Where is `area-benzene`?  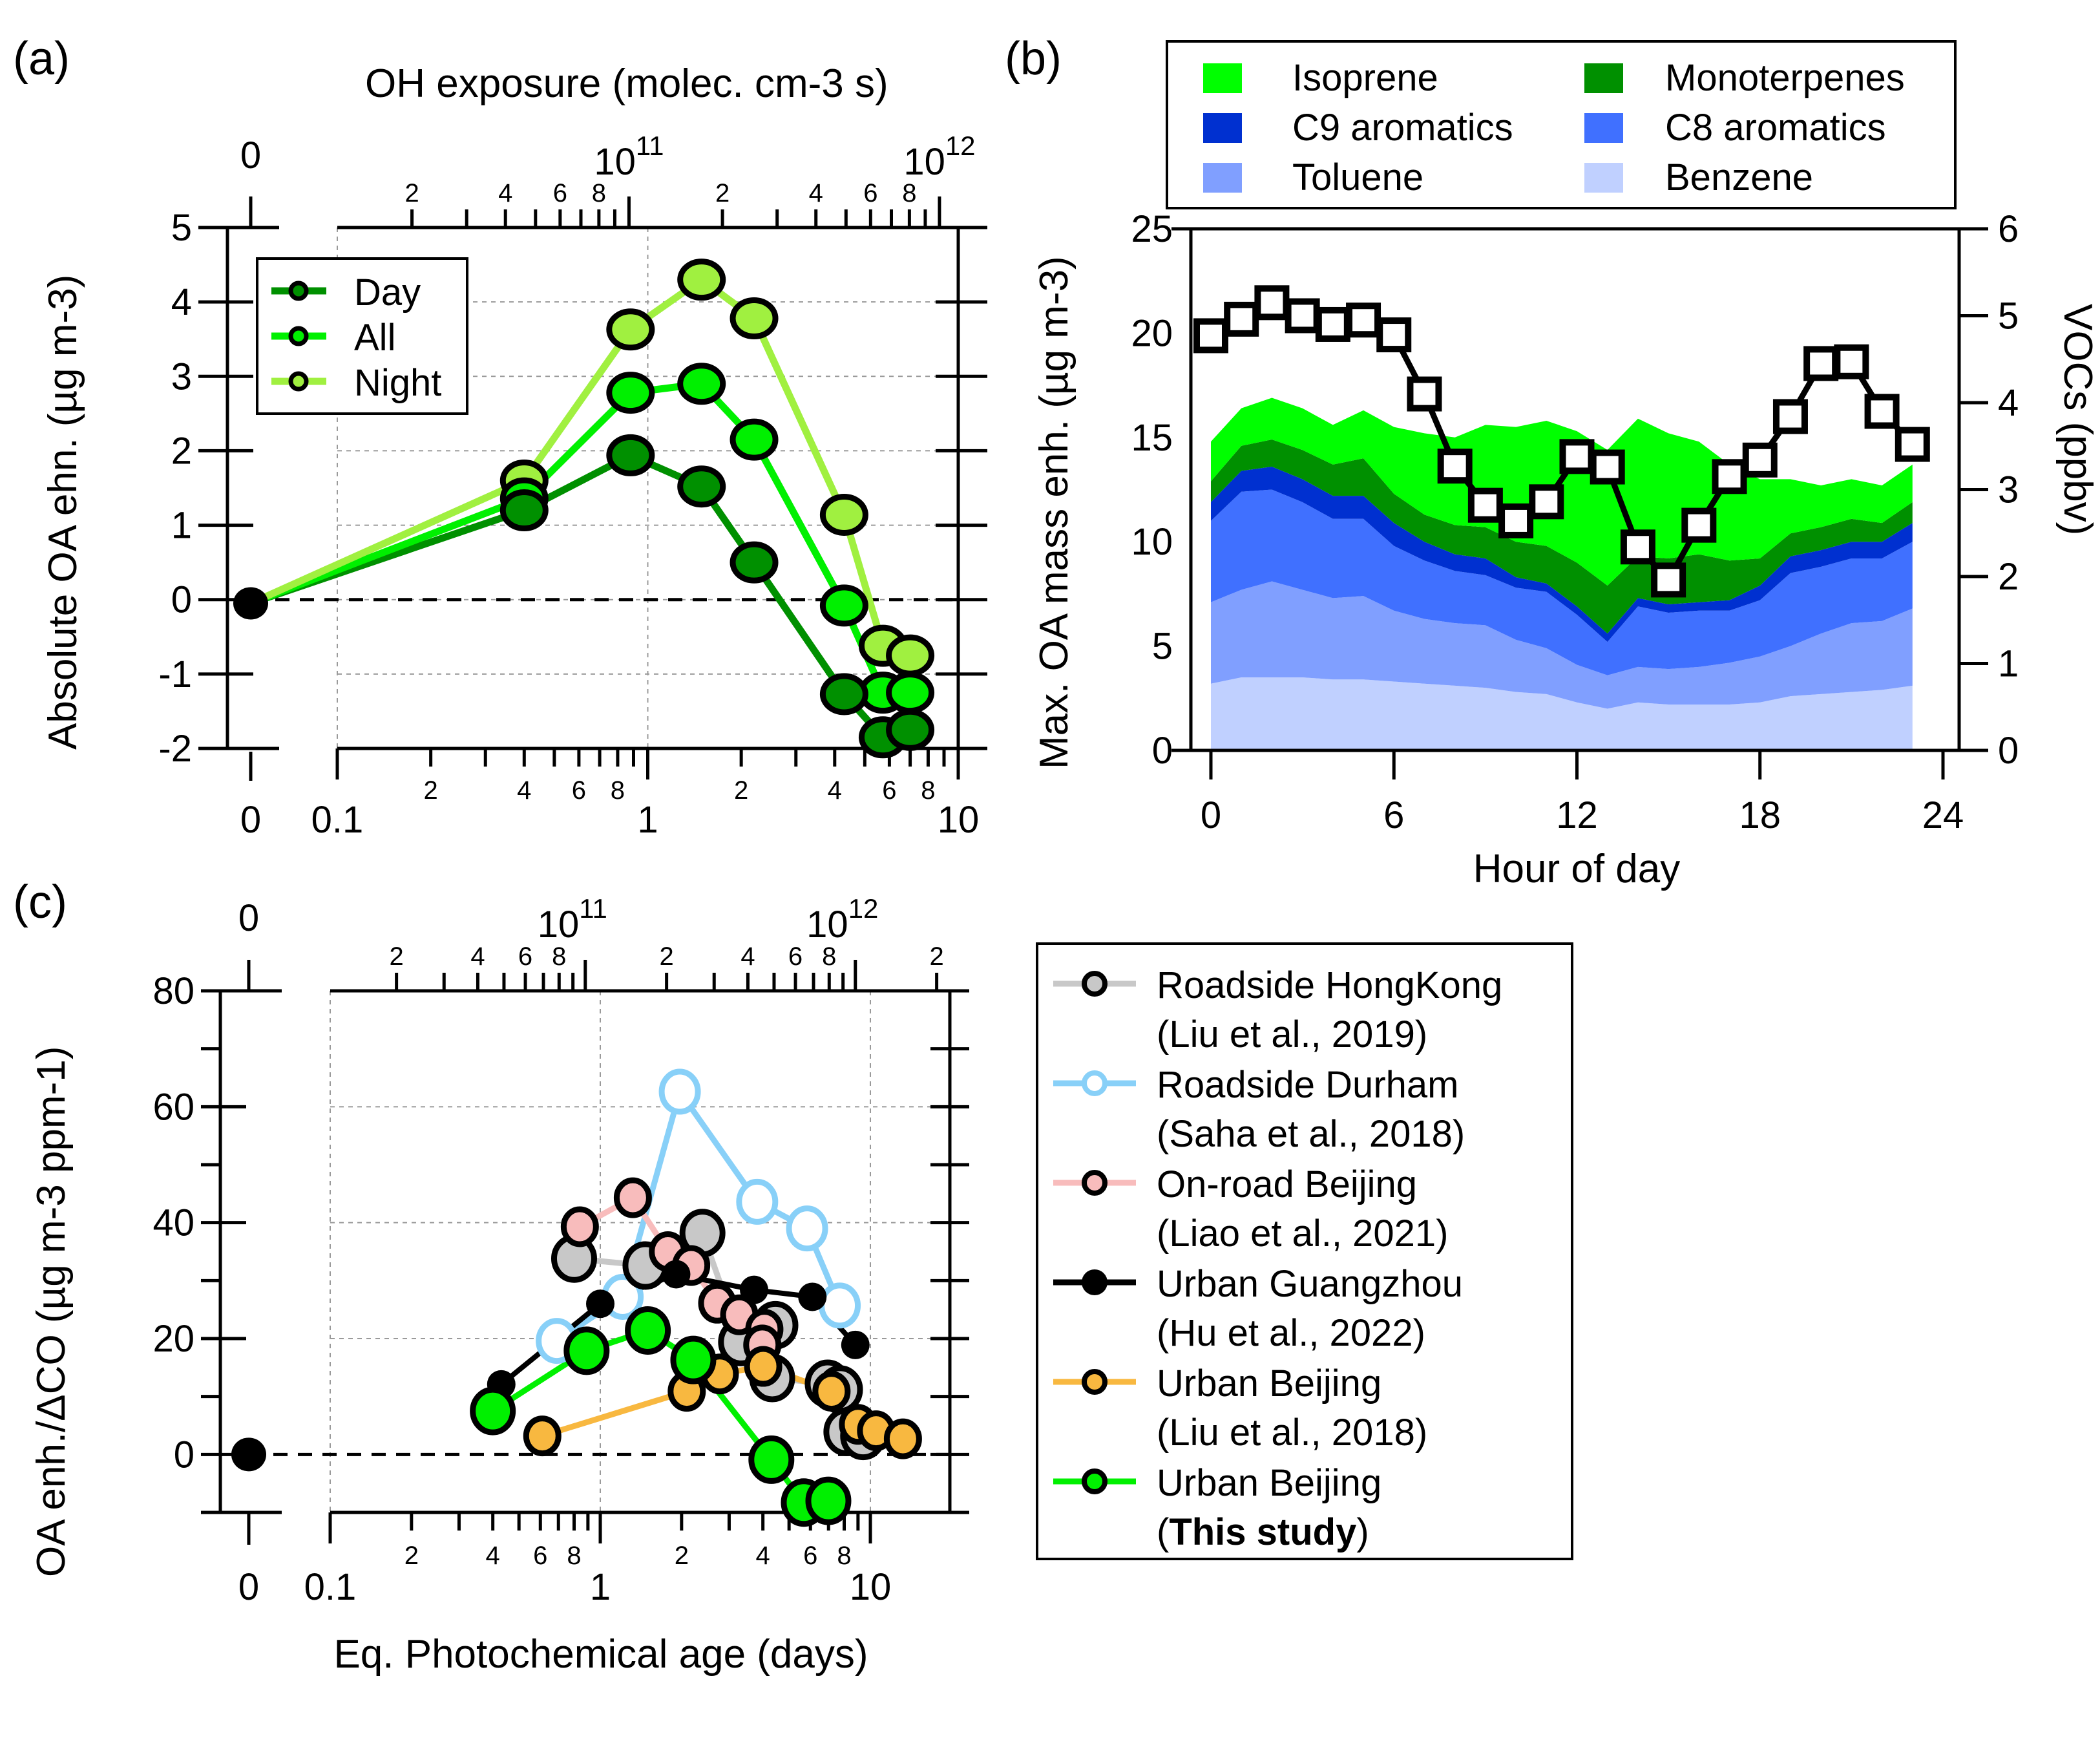 area-benzene is located at coordinates (1562, 713).